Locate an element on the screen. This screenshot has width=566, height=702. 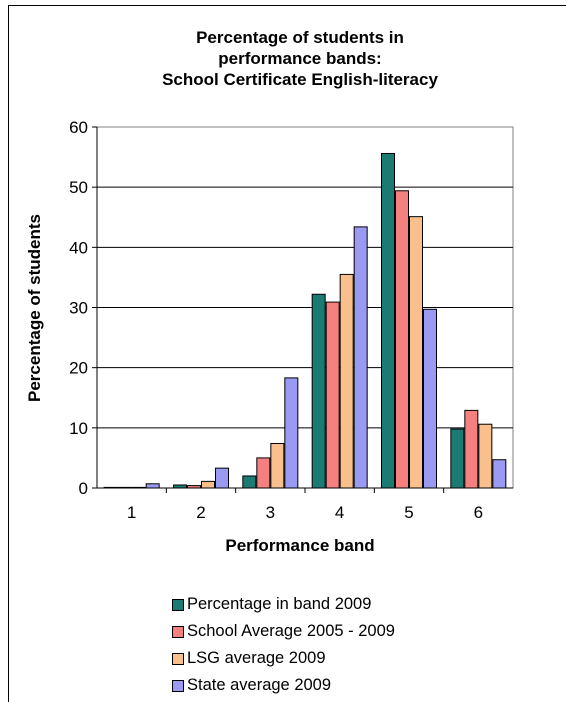
y-tick-label: 60 is located at coordinates (78, 127).